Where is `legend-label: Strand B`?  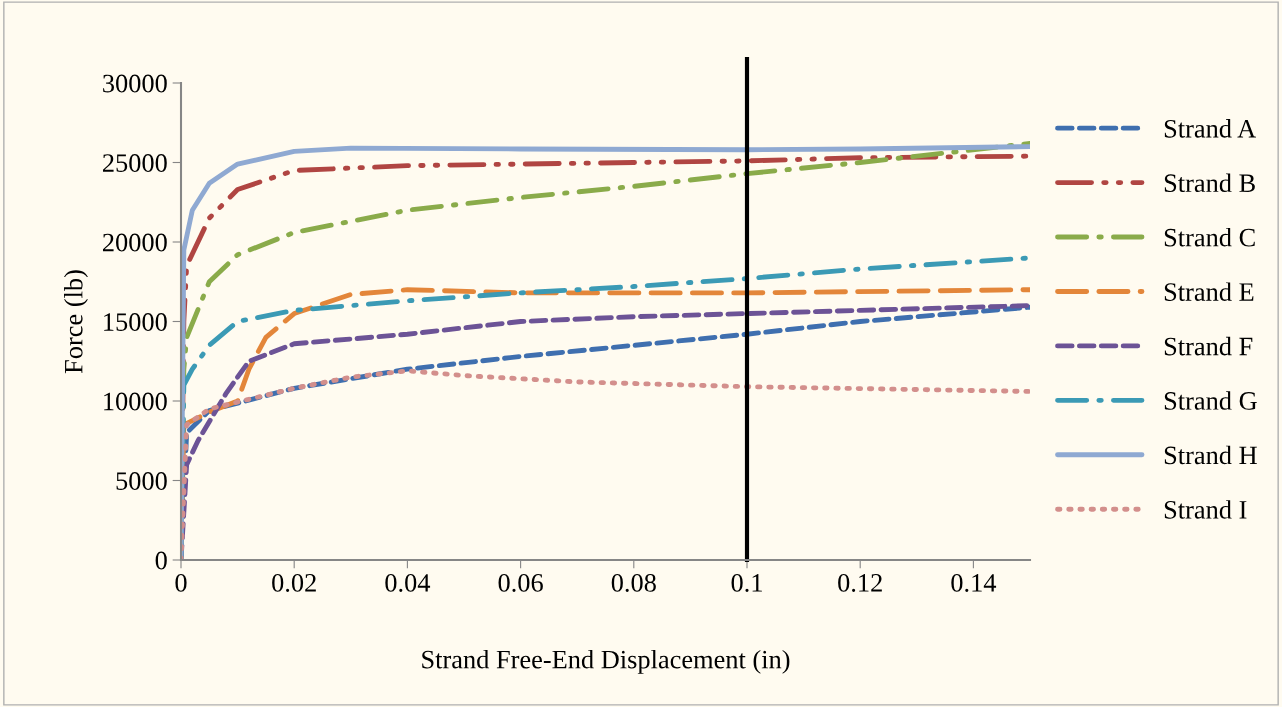
legend-label: Strand B is located at coordinates (1209, 183).